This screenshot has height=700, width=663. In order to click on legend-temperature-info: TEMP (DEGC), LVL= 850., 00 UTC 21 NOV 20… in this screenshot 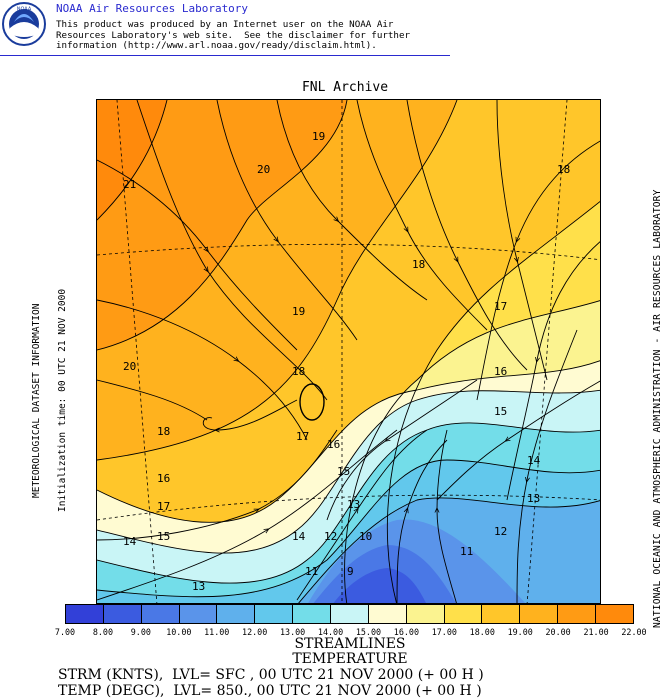, I will do `click(270, 691)`.